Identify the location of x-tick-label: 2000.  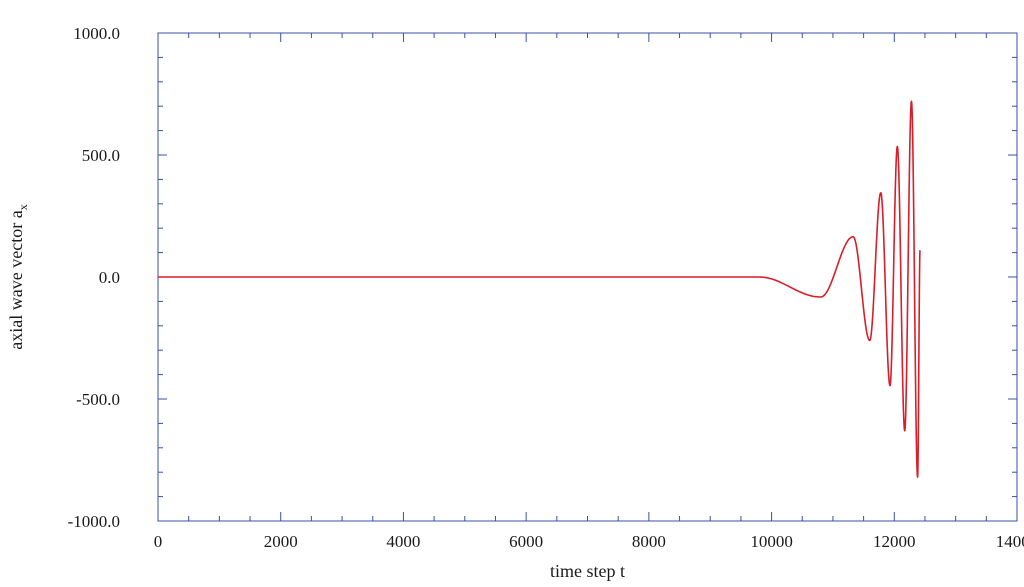
(281, 541).